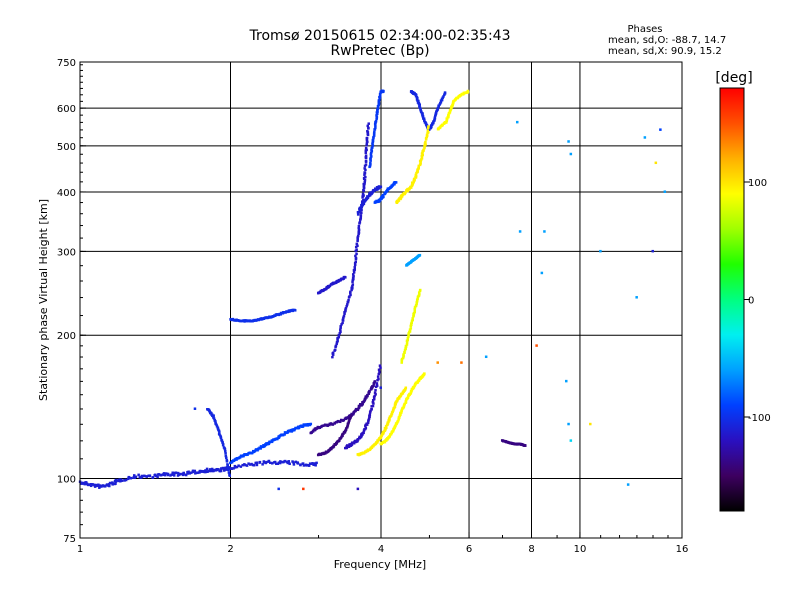  I want to click on y-tick-label: 200, so click(66, 336).